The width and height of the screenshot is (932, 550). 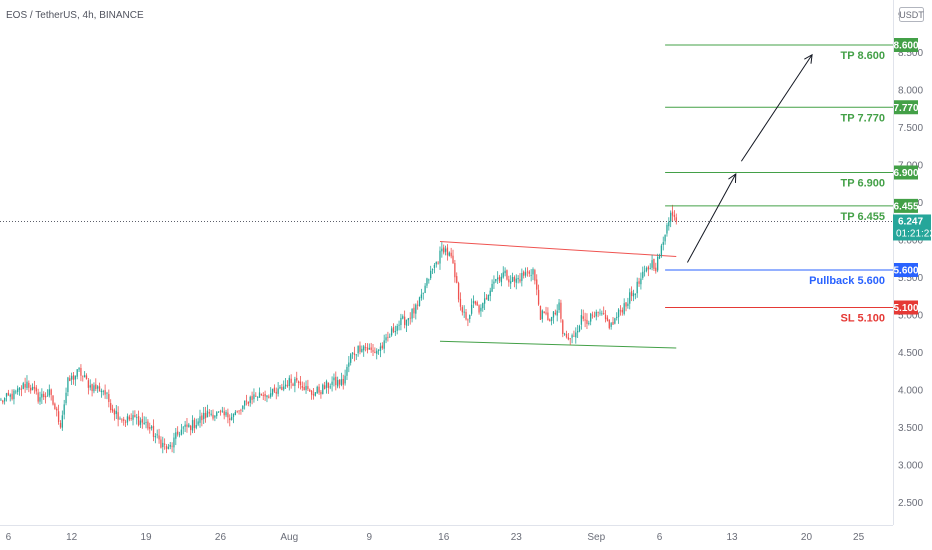 I want to click on current-price-value: 6.247, so click(x=910, y=221).